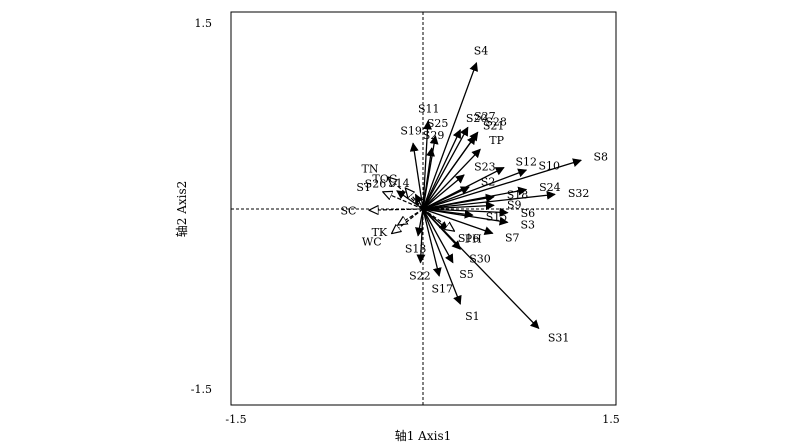 This screenshot has height=447, width=800. I want to click on species-arrow-s8, so click(502, 184).